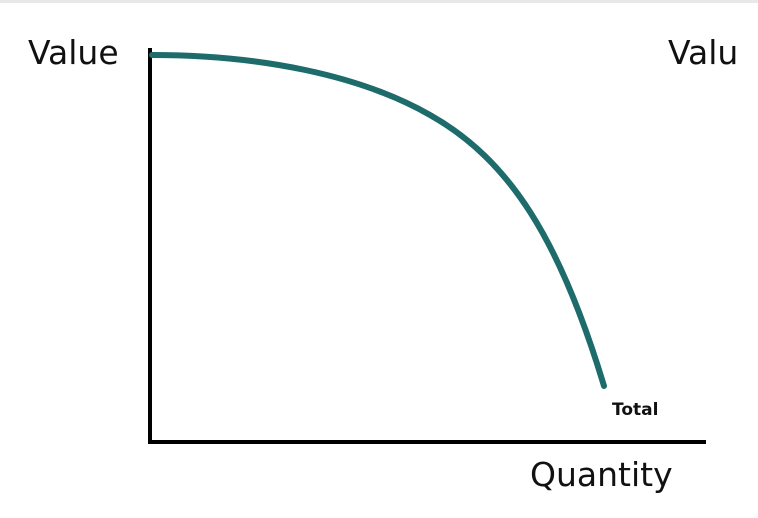  I want to click on top-border, so click(379, 1).